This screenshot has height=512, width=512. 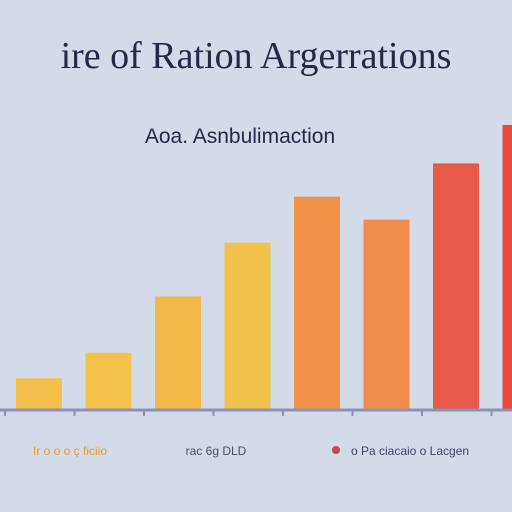 I want to click on tick-accent-dot, so click(x=336, y=450).